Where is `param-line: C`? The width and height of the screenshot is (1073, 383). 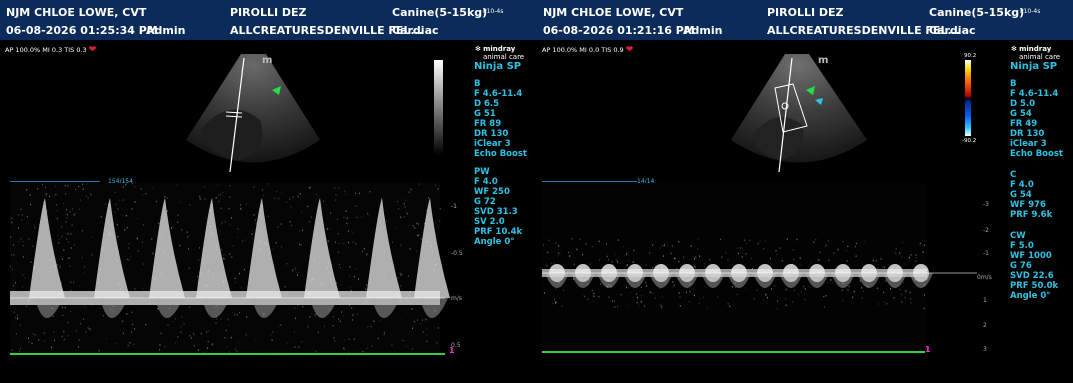 param-line: C is located at coordinates (1013, 175).